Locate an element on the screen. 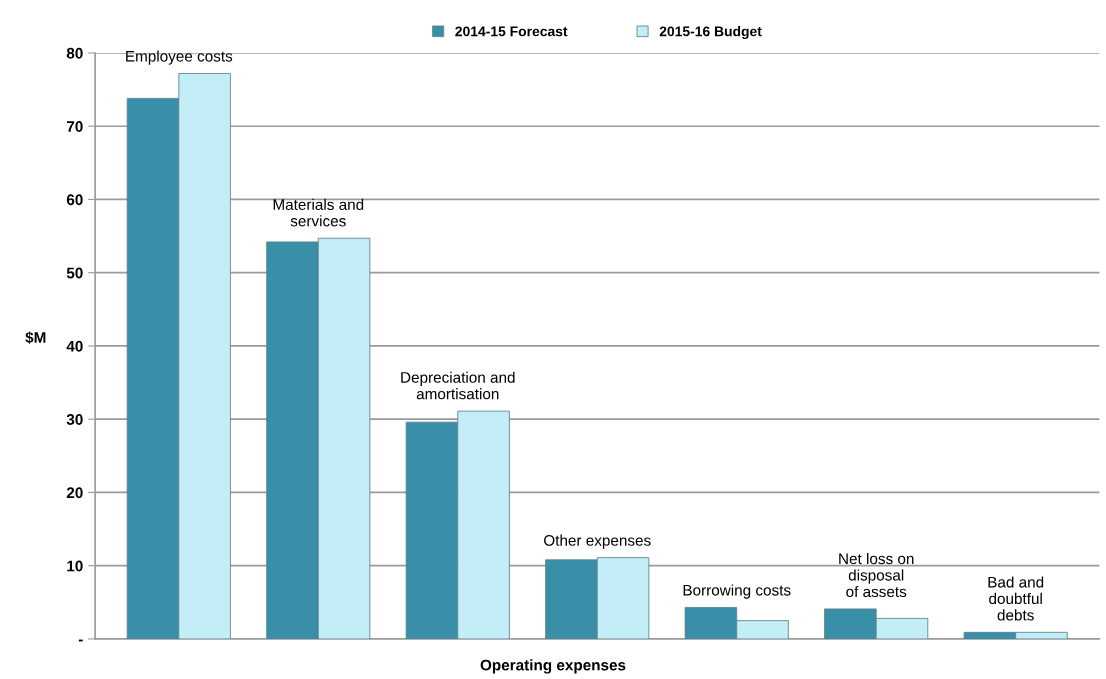 The height and width of the screenshot is (679, 1106). x-tick-label: Other expenses is located at coordinates (597, 541).